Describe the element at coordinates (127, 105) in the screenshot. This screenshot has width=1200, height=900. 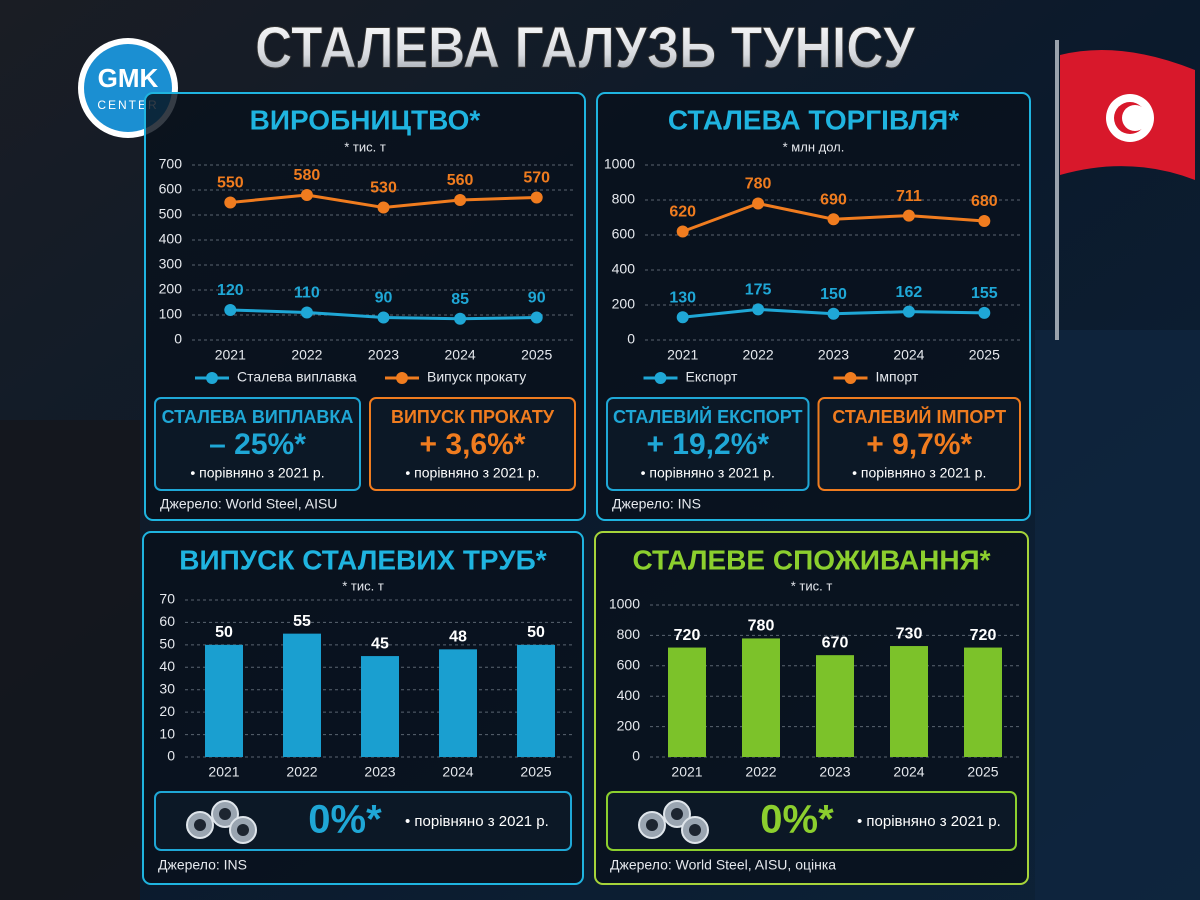
I see `logo-subtext: CENTER` at that location.